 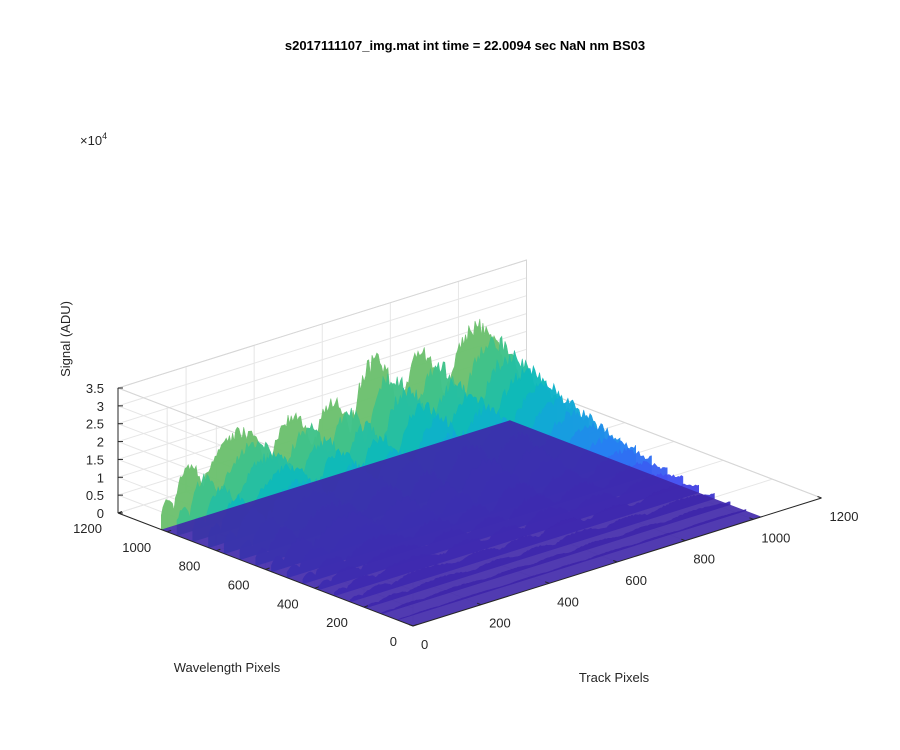 What do you see at coordinates (91, 140) in the screenshot?
I see `z-exponent-base: ×10` at bounding box center [91, 140].